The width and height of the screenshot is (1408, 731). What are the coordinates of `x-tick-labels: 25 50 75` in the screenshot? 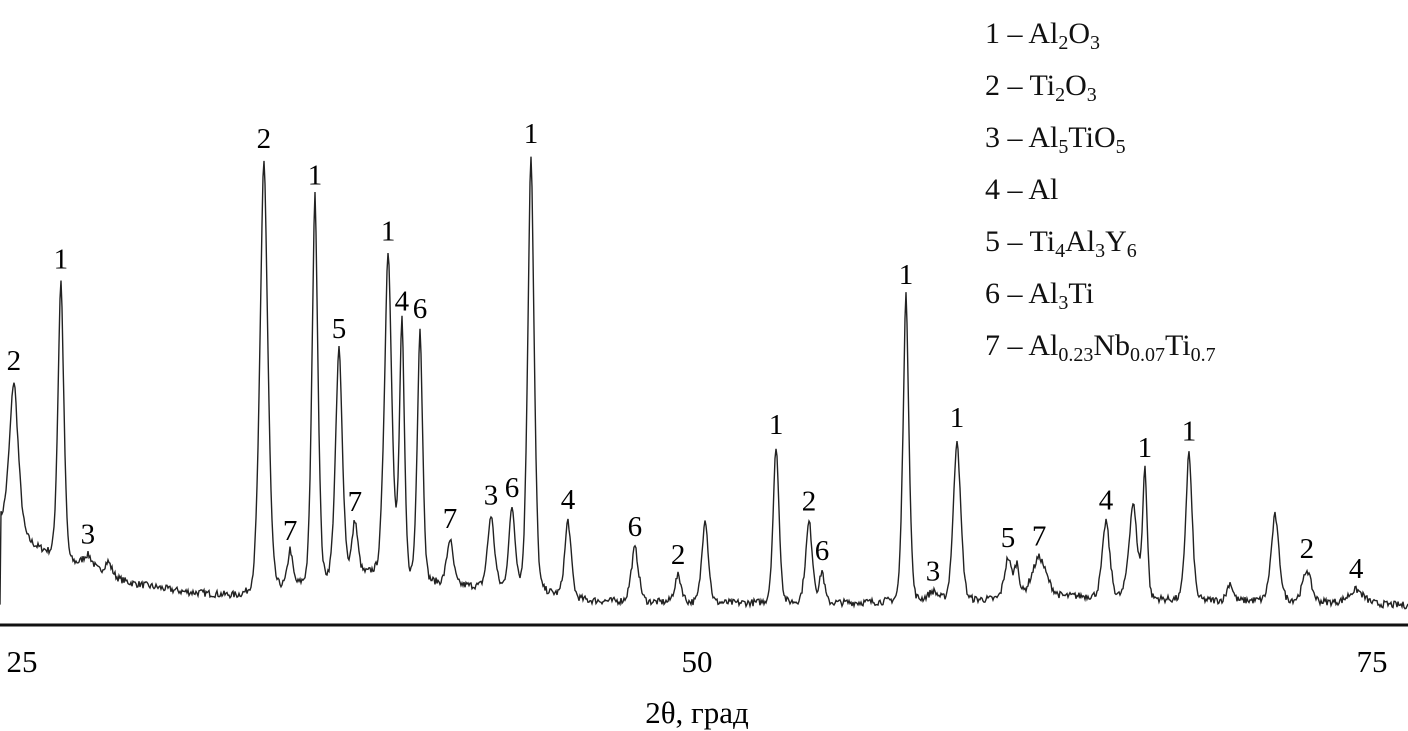 It's located at (697, 661).